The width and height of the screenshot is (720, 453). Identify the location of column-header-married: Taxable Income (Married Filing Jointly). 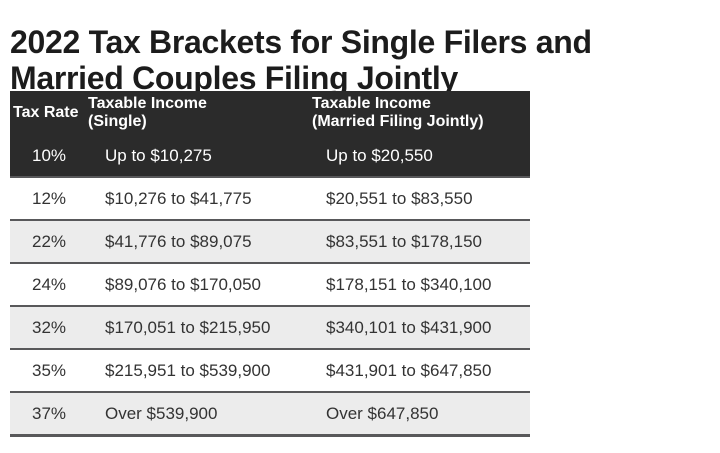
(421, 113).